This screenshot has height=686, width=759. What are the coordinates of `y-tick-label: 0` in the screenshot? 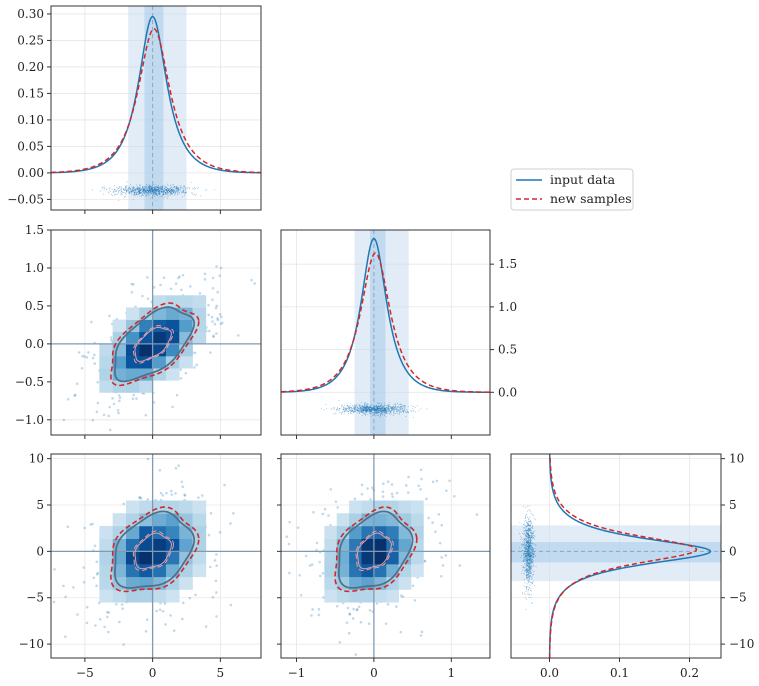 It's located at (40, 551).